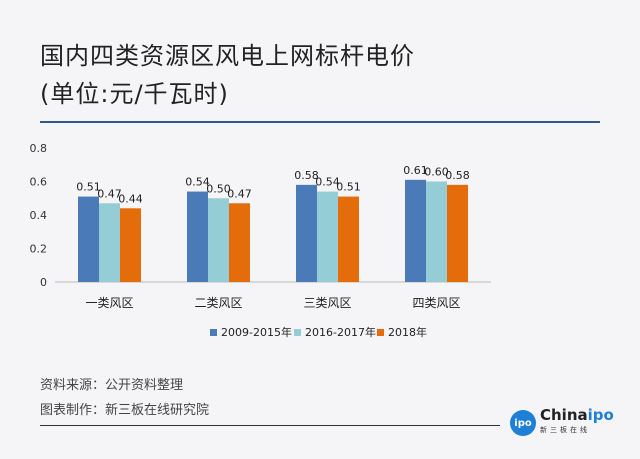 The height and width of the screenshot is (459, 640). Describe the element at coordinates (125, 410) in the screenshot. I see `maker-note: 图表制作：新三板在线研究院` at that location.